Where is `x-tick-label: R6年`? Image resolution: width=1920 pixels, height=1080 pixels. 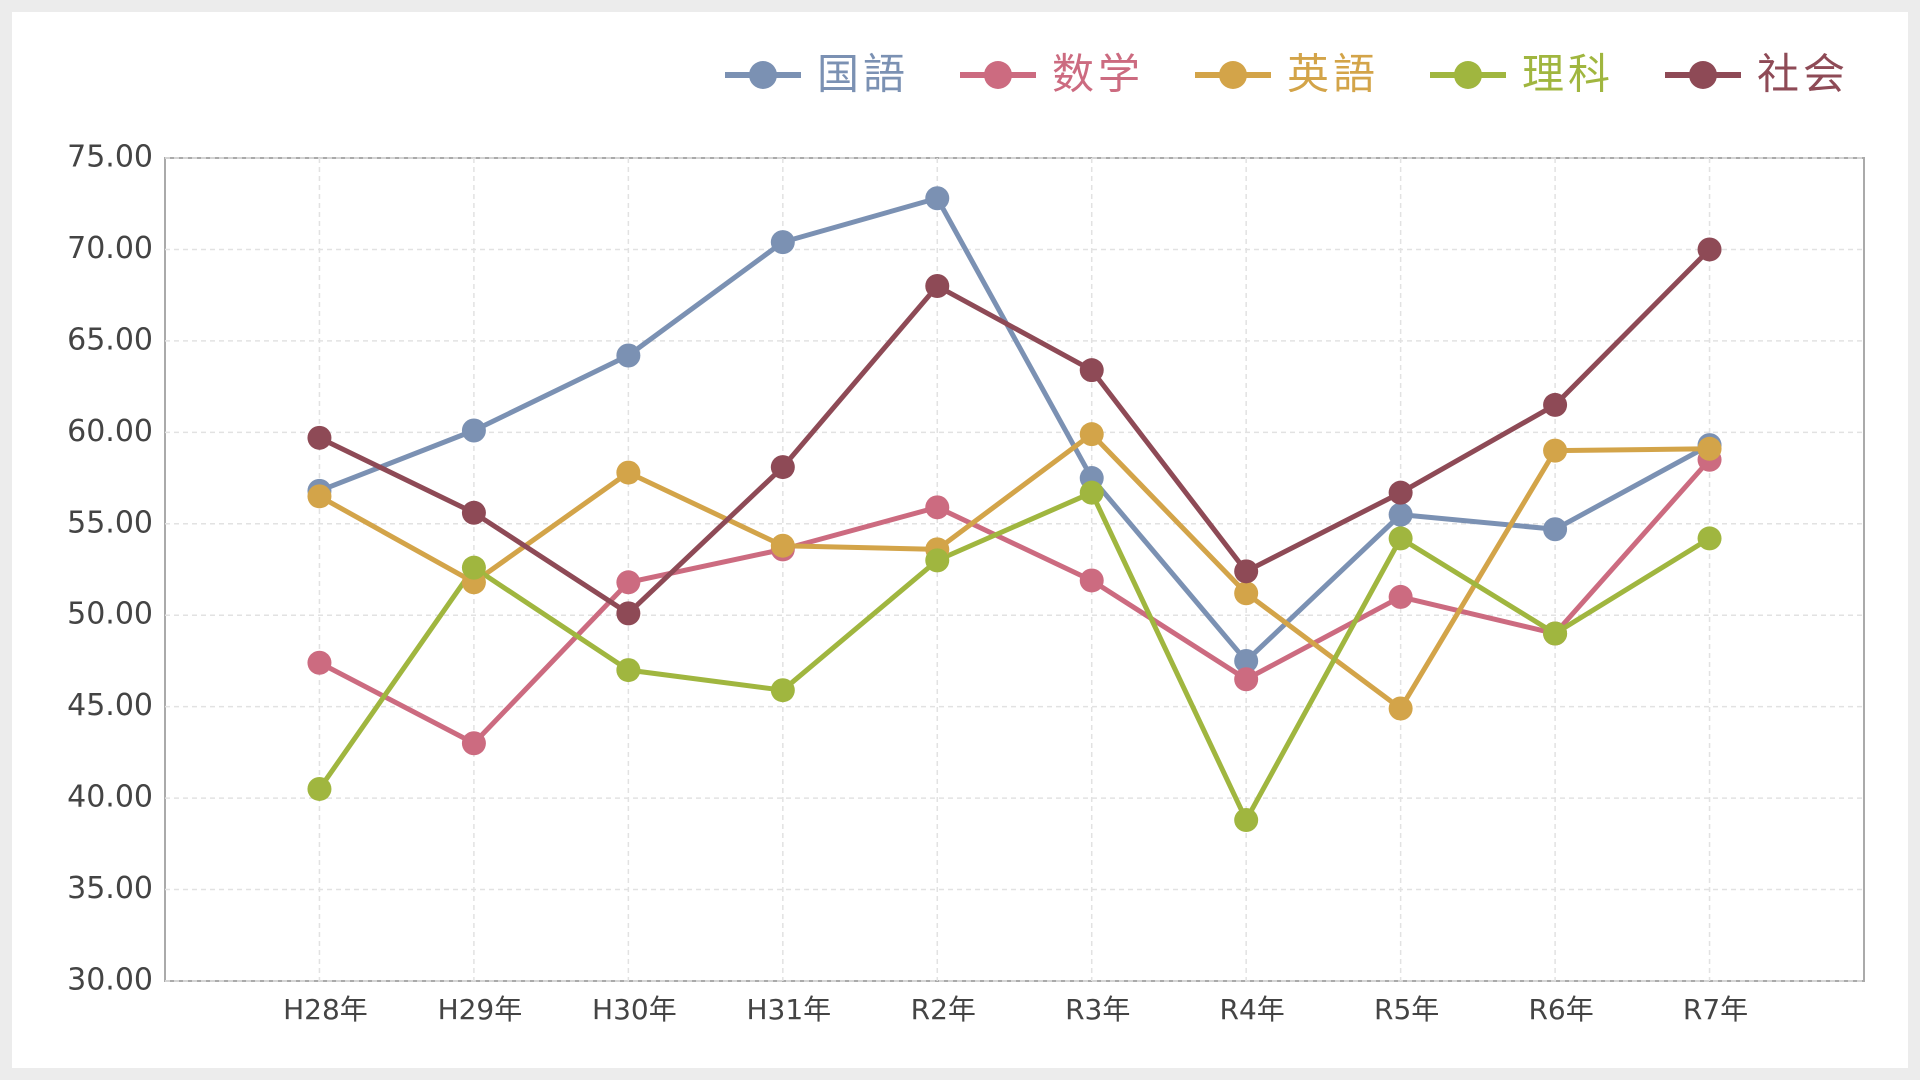 x-tick-label: R6年 is located at coordinates (1560, 1009).